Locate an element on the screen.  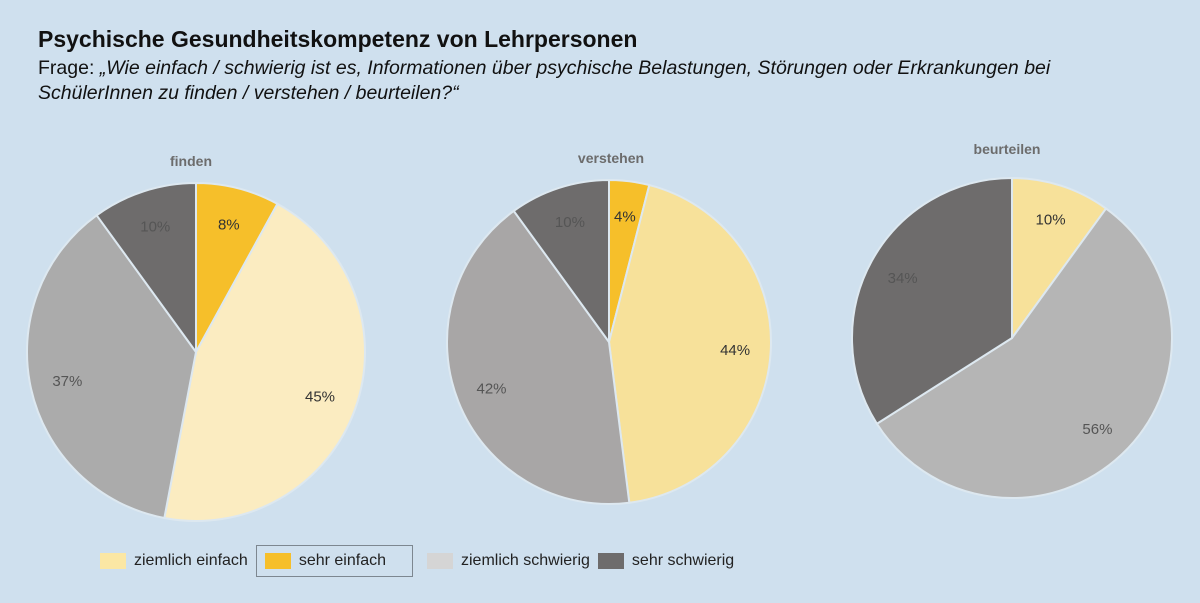
legend-item-ziemlich-schwierig: ziemlich schwierig is located at coordinates (508, 561).